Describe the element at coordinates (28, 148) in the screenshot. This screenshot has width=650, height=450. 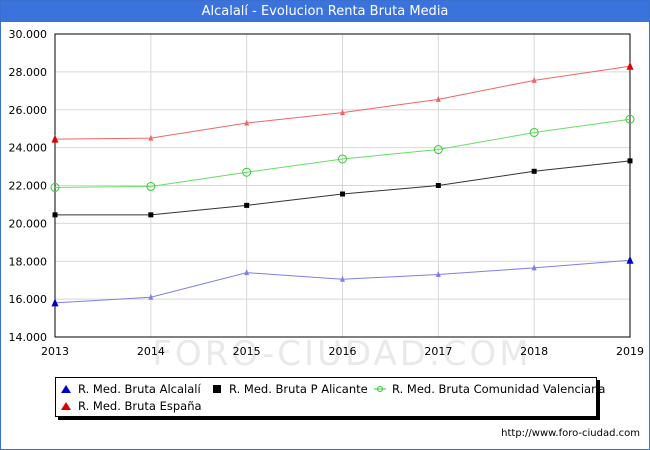
I see `y-tick-label: 24.000` at that location.